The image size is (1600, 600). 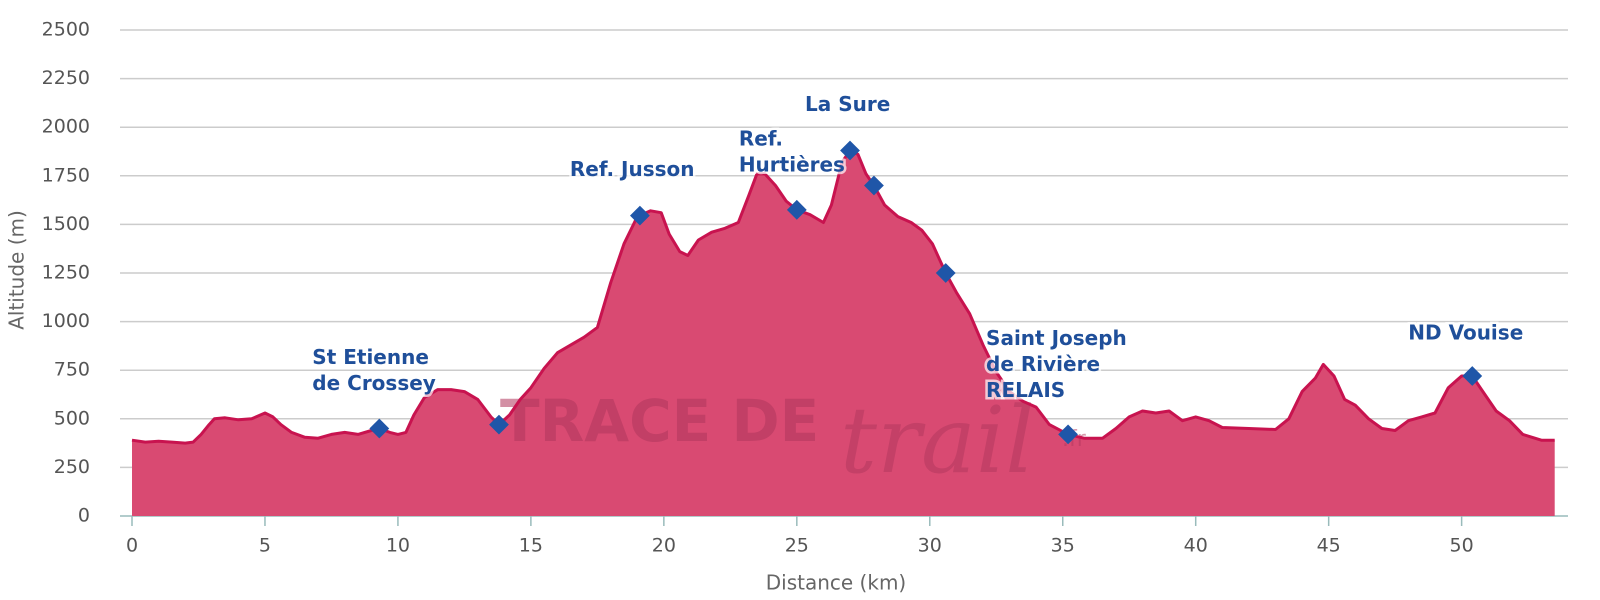 What do you see at coordinates (659, 421) in the screenshot?
I see `watermark: TRACE DE` at bounding box center [659, 421].